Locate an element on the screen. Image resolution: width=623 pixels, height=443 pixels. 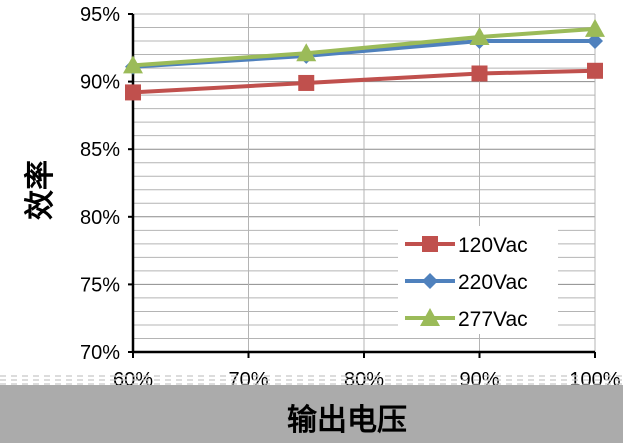
series-group is located at coordinates (364, 59).